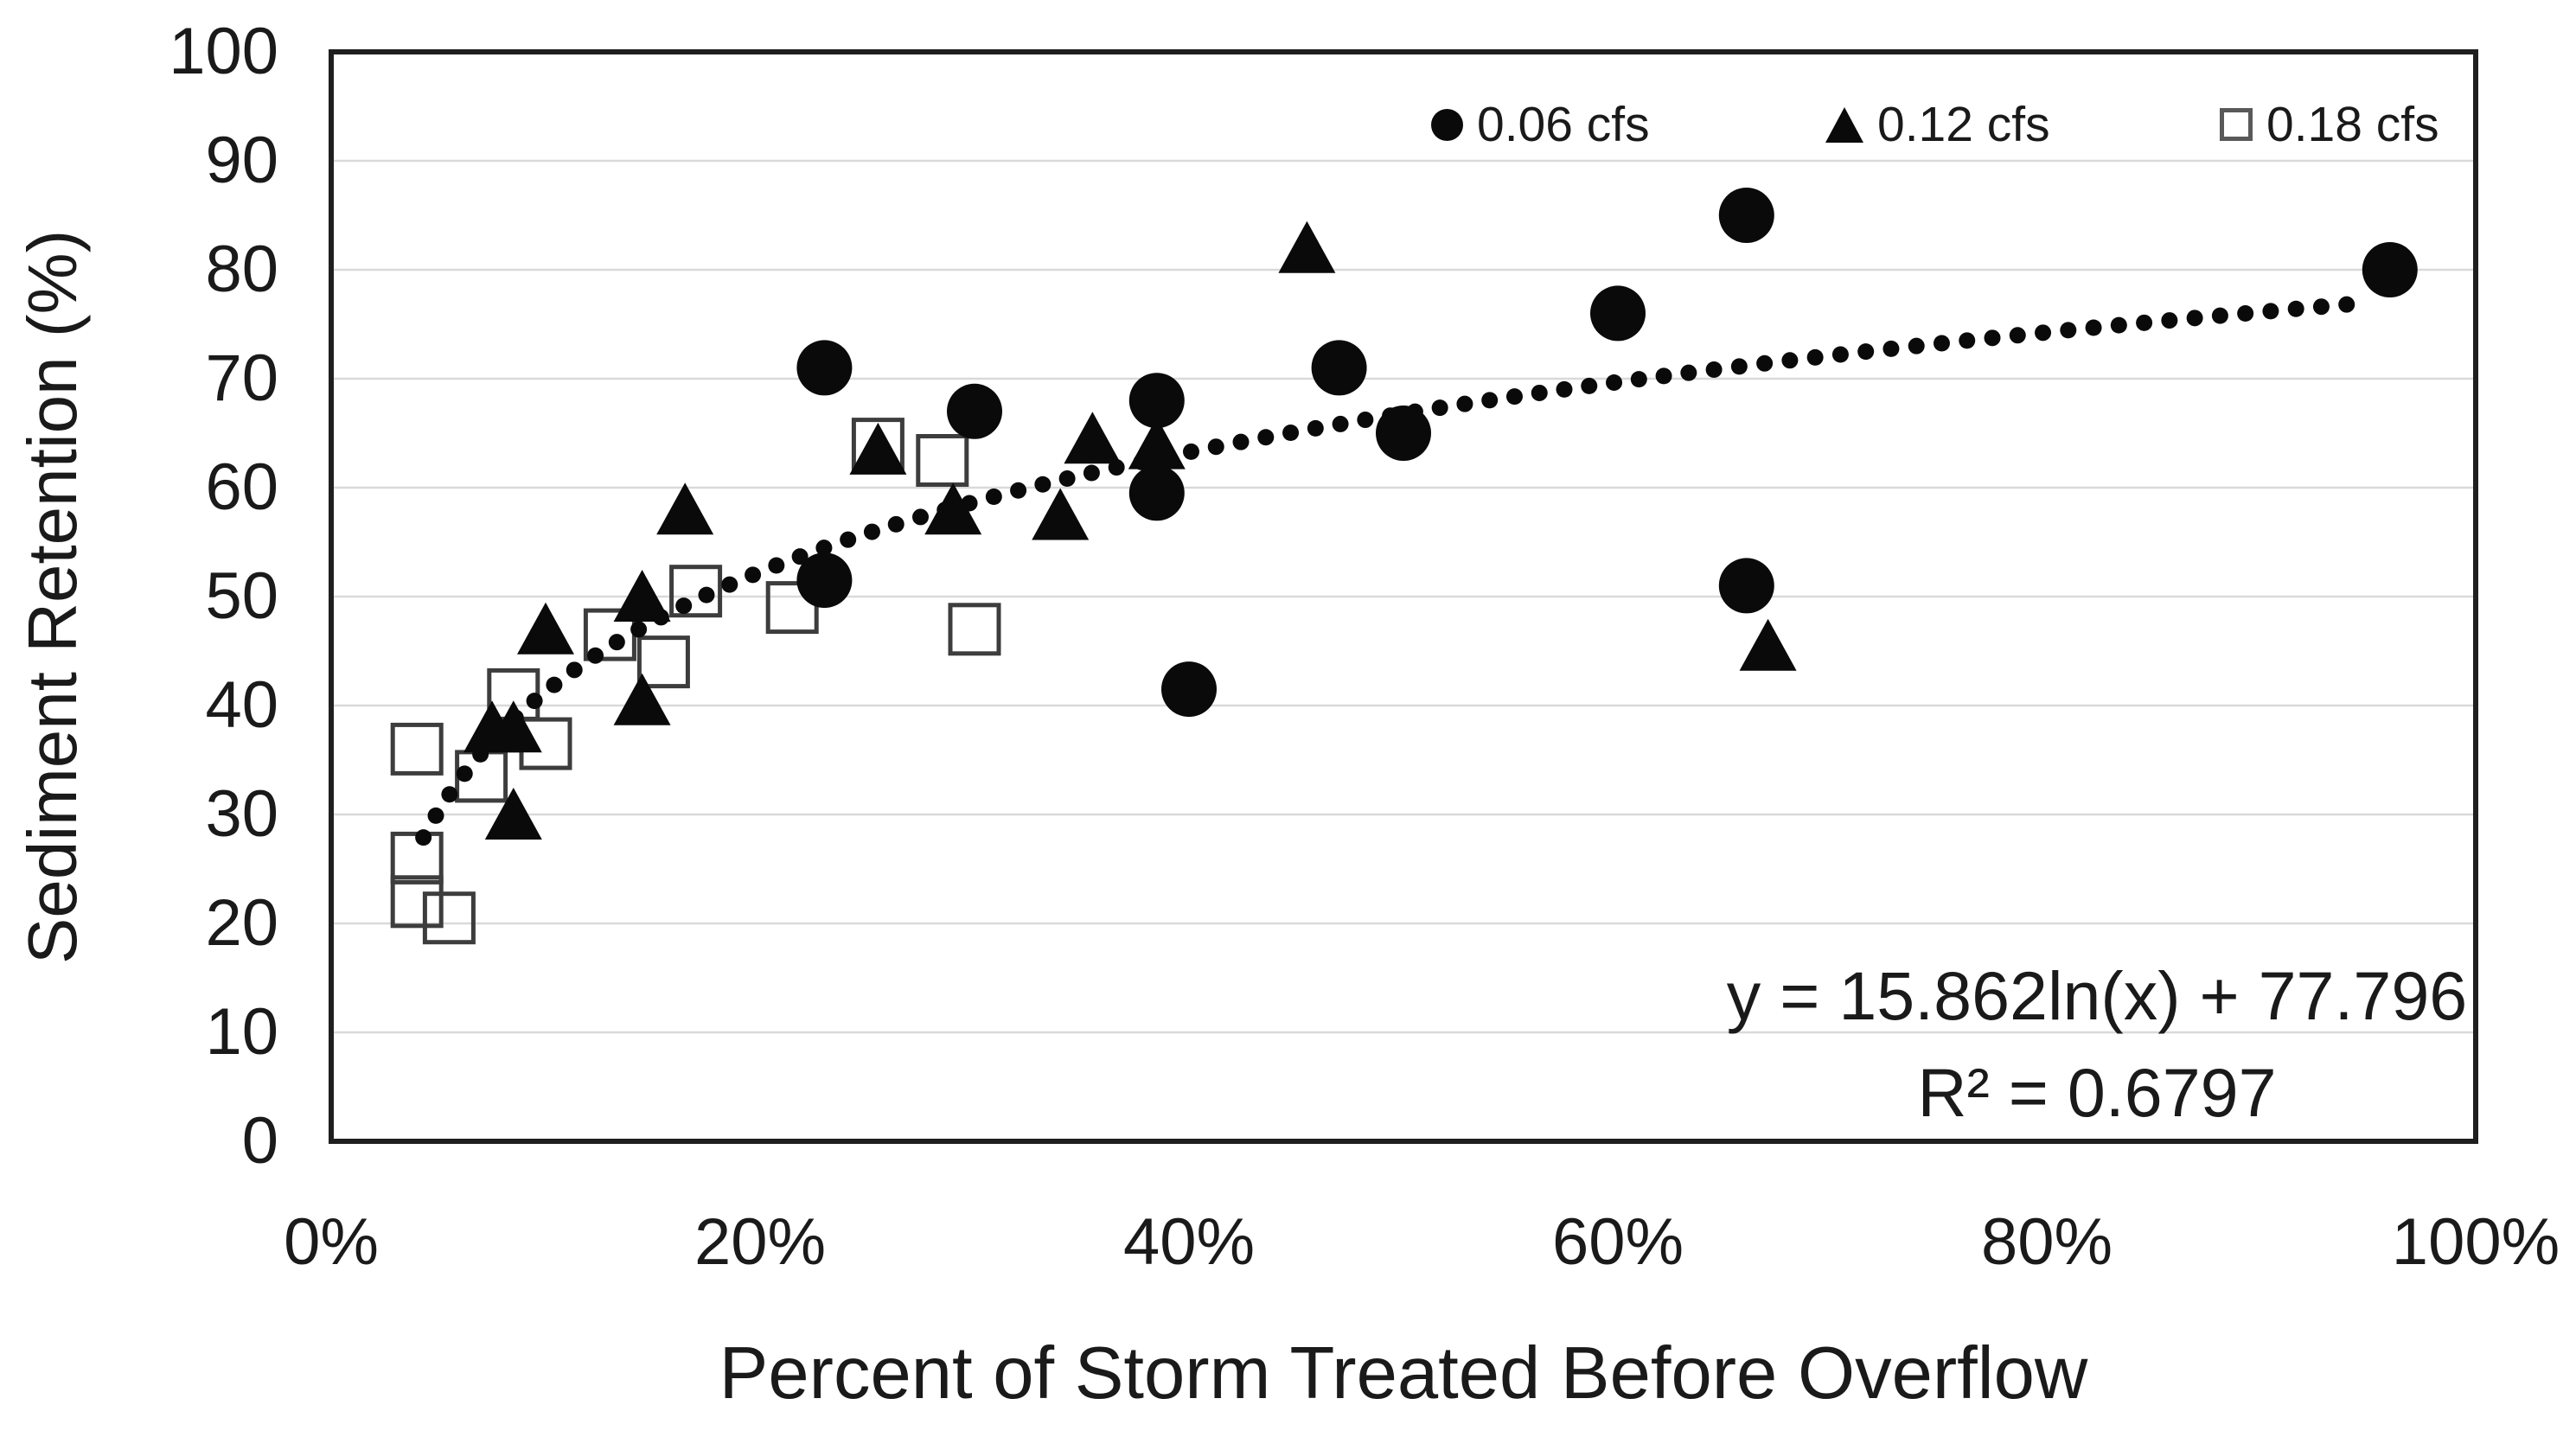 The height and width of the screenshot is (1437, 2576). What do you see at coordinates (1844, 125) in the screenshot?
I see `legend-triangle-marker-icon` at bounding box center [1844, 125].